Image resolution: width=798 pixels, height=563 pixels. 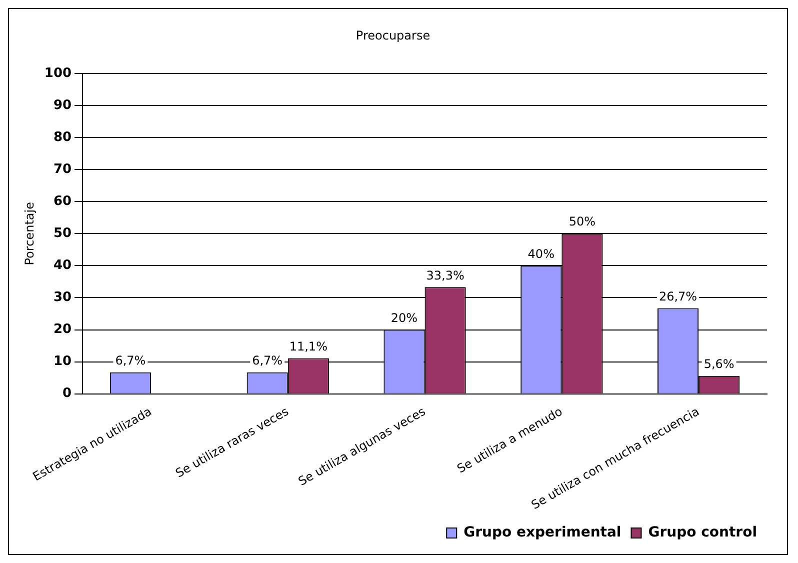 I want to click on y-tick-label: 40, so click(x=62, y=266).